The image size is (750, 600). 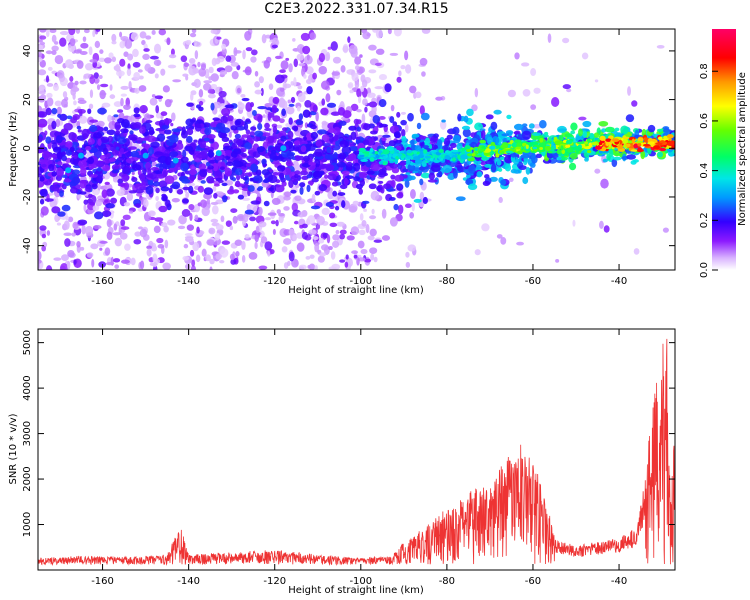 I want to click on snr-x-axis-label: Height of straight line (km), so click(x=356, y=590).